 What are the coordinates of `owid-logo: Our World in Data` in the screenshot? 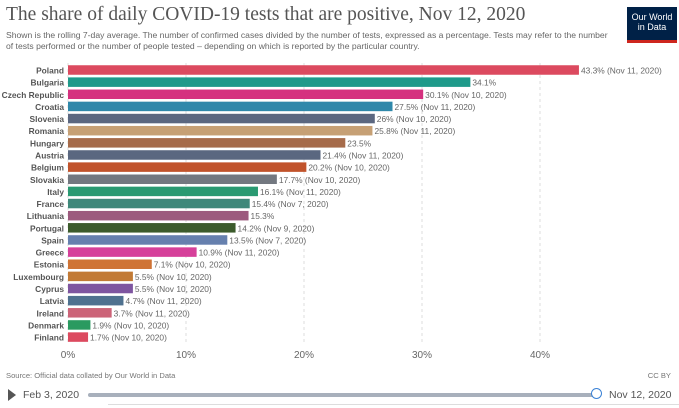 It's located at (652, 25).